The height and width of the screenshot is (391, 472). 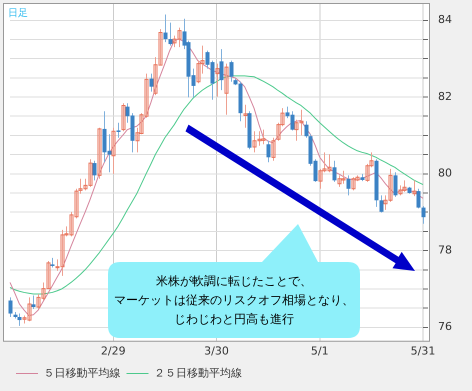 I want to click on y-tick-label: 82, so click(x=445, y=96).